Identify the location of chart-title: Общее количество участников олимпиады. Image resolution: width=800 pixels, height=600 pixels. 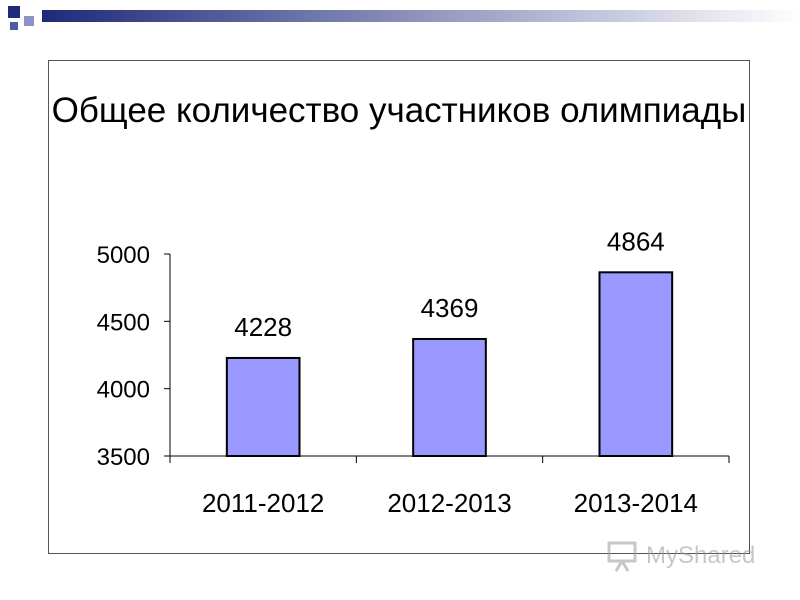
(399, 110).